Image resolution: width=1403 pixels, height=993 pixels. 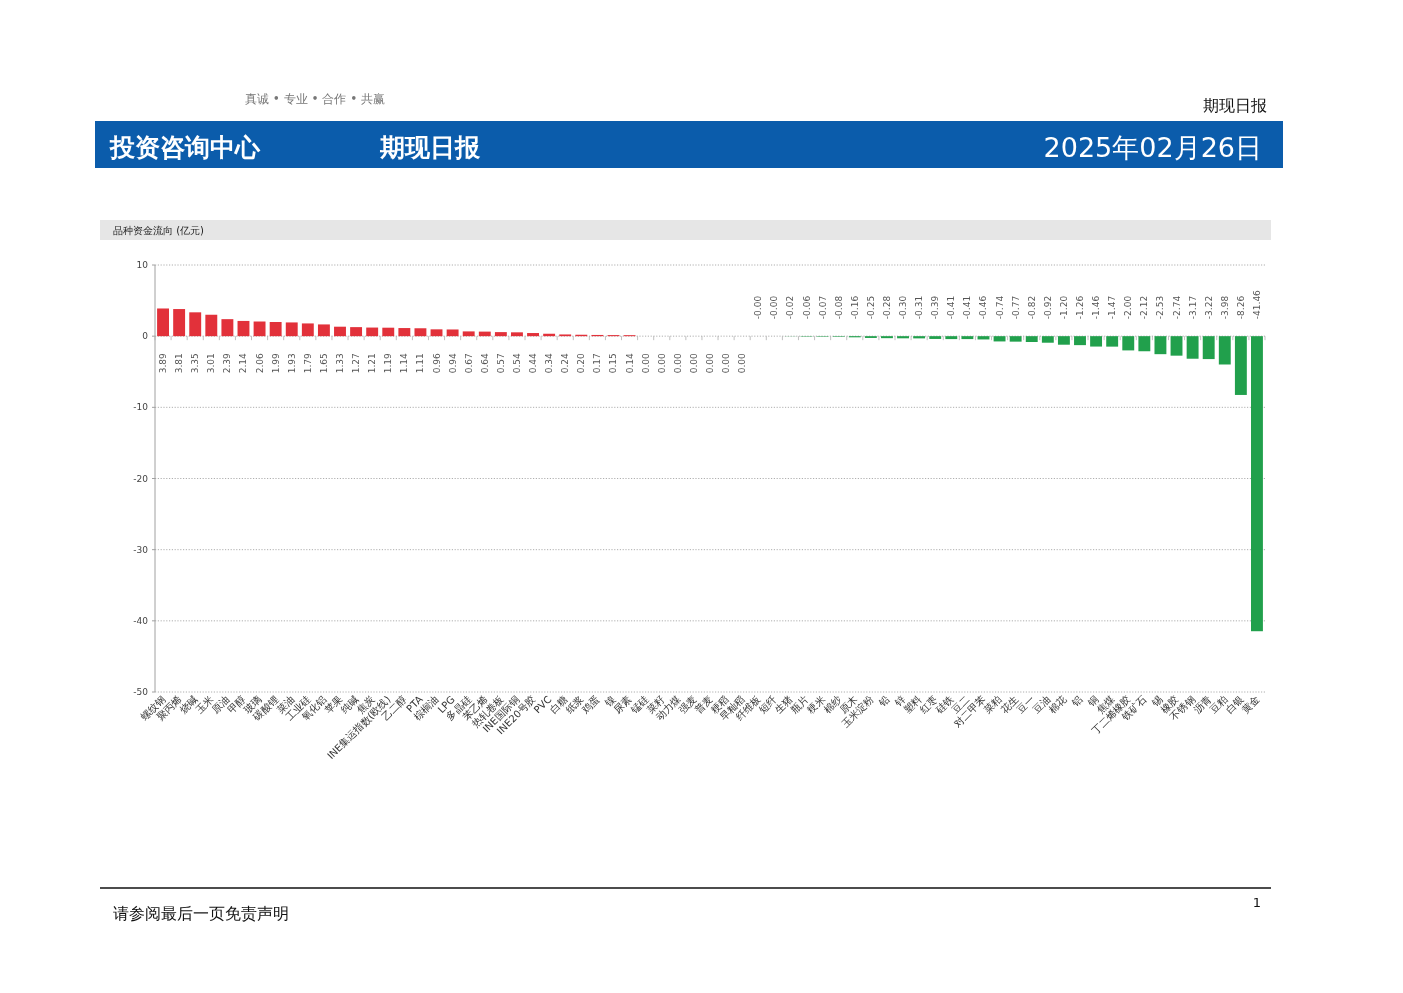 I want to click on data-label: -0.31, so click(x=919, y=307).